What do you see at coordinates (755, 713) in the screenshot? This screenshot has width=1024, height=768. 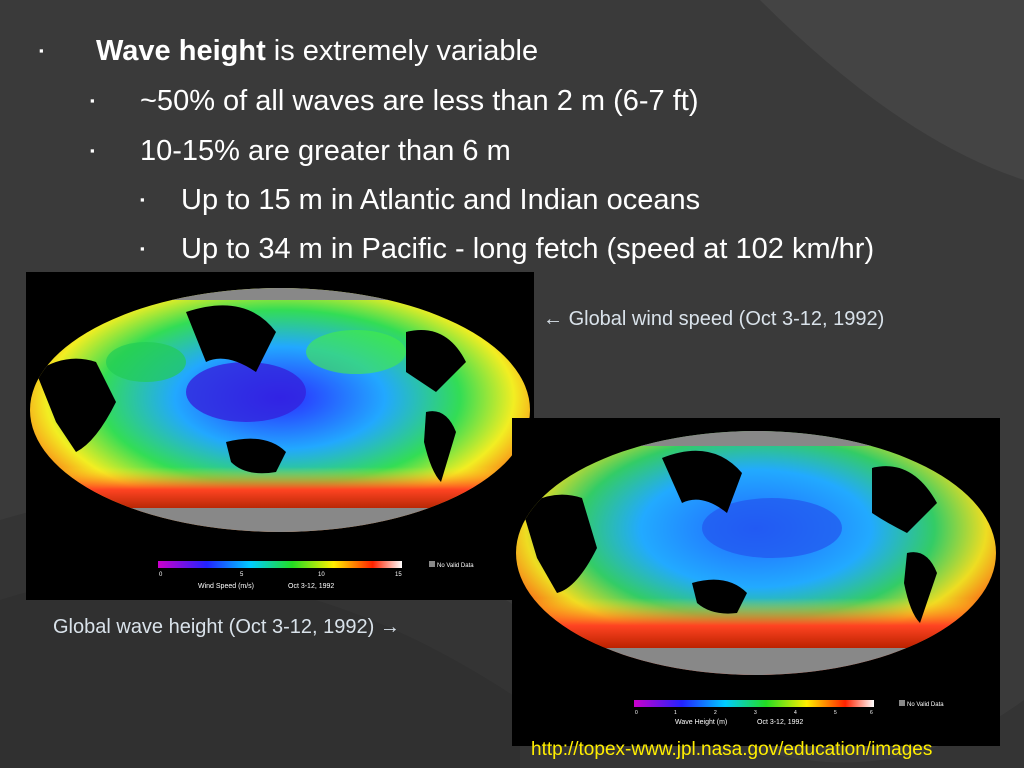 I see `wave-legend-tick: 3` at bounding box center [755, 713].